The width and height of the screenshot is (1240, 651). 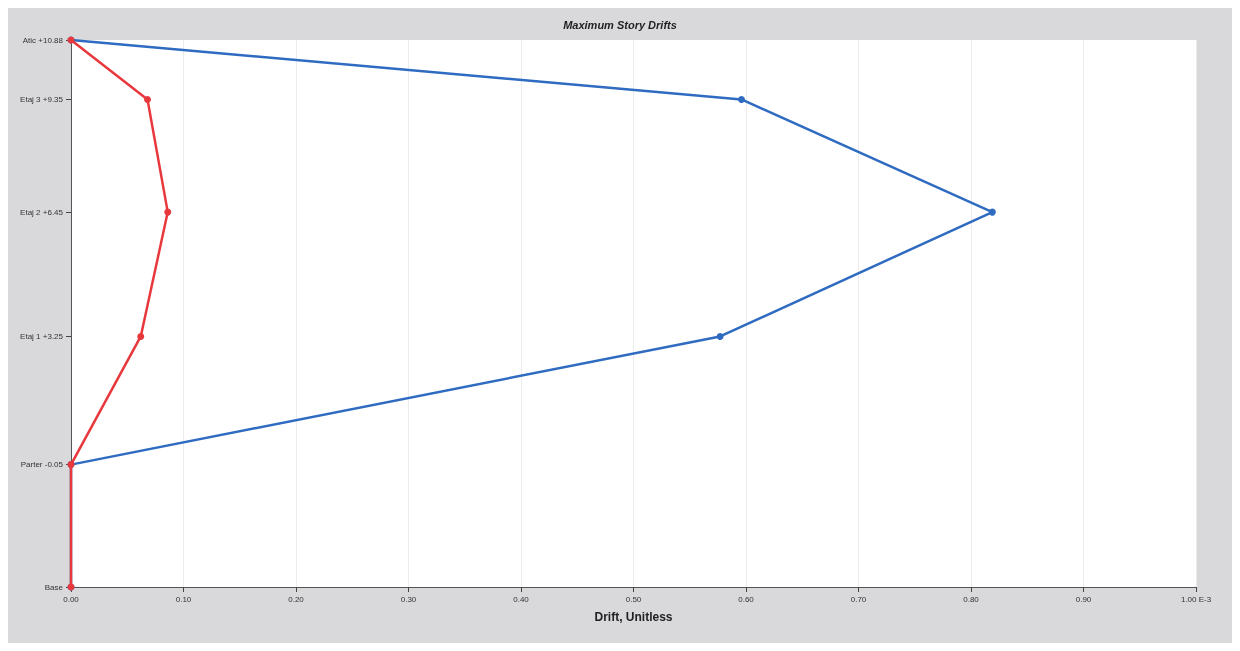 I want to click on x-tick-label: 0.50, so click(x=633, y=599).